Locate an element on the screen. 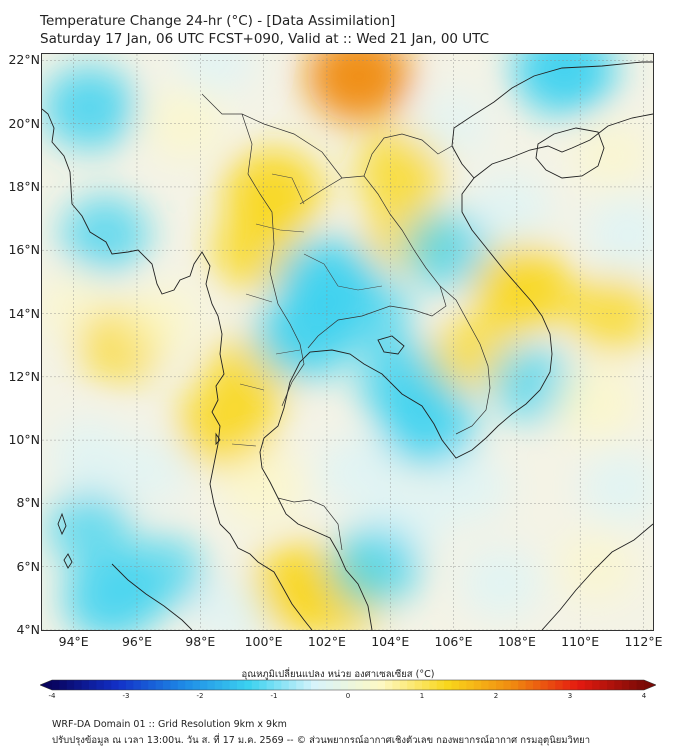 The width and height of the screenshot is (676, 756). myanmar-coast is located at coordinates (133, 316).